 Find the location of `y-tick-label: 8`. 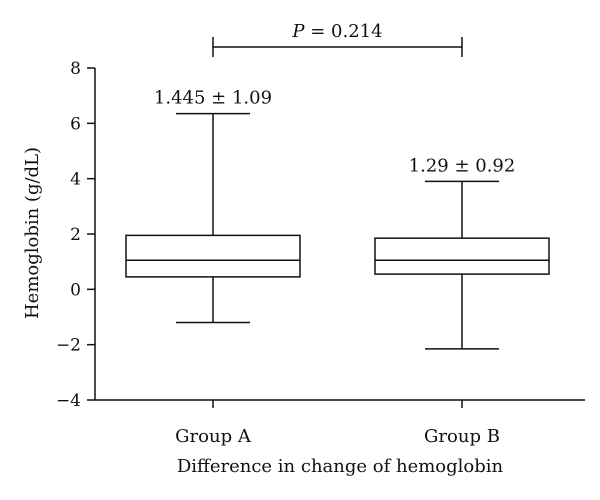

y-tick-label: 8 is located at coordinates (75, 69).